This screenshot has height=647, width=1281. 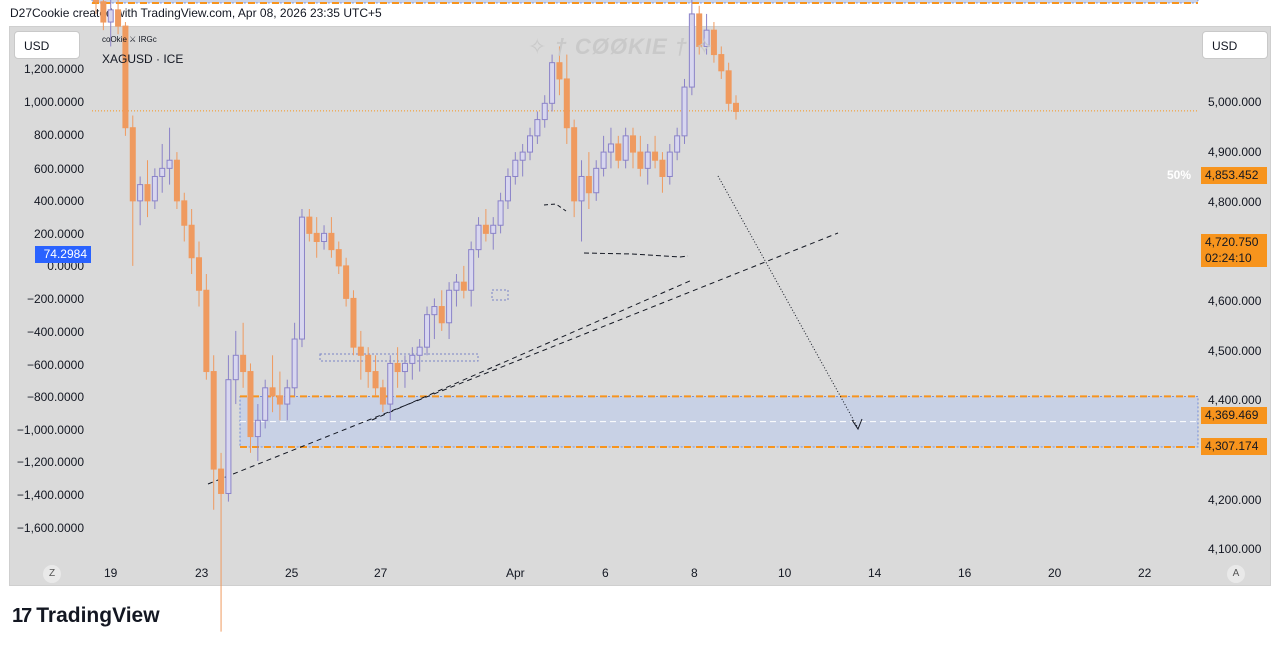 I want to click on projection-arrow-icon, so click(x=857, y=424).